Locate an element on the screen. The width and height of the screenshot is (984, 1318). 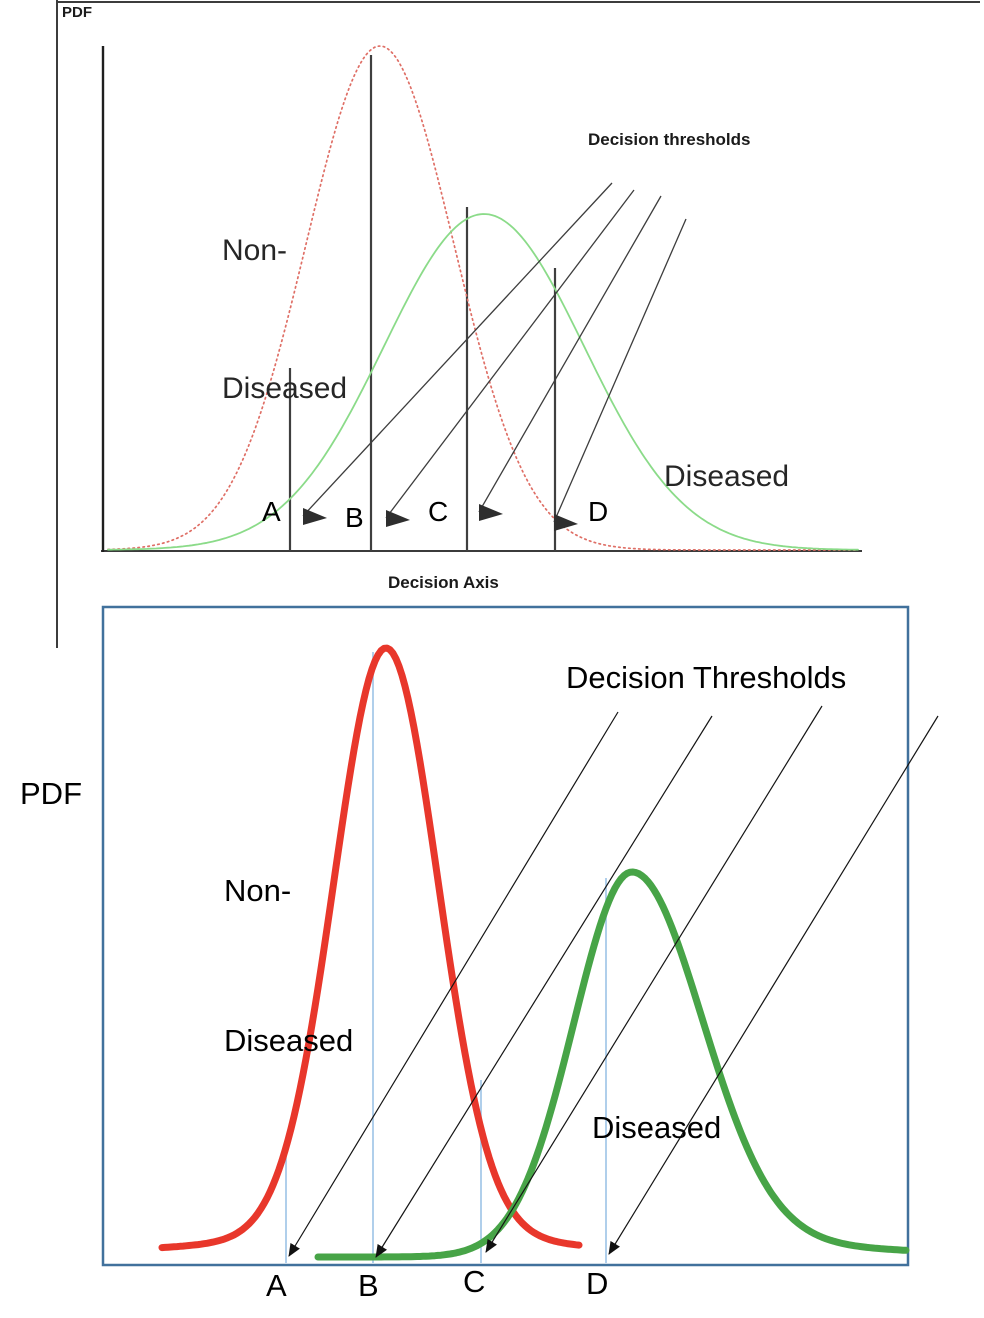
top-non-diseased-line1: Non- is located at coordinates (255, 250).